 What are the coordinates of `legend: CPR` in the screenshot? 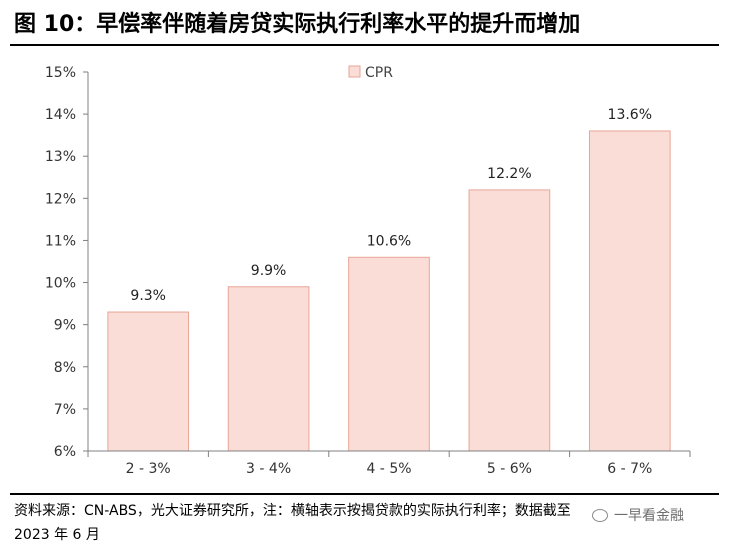 It's located at (370, 73).